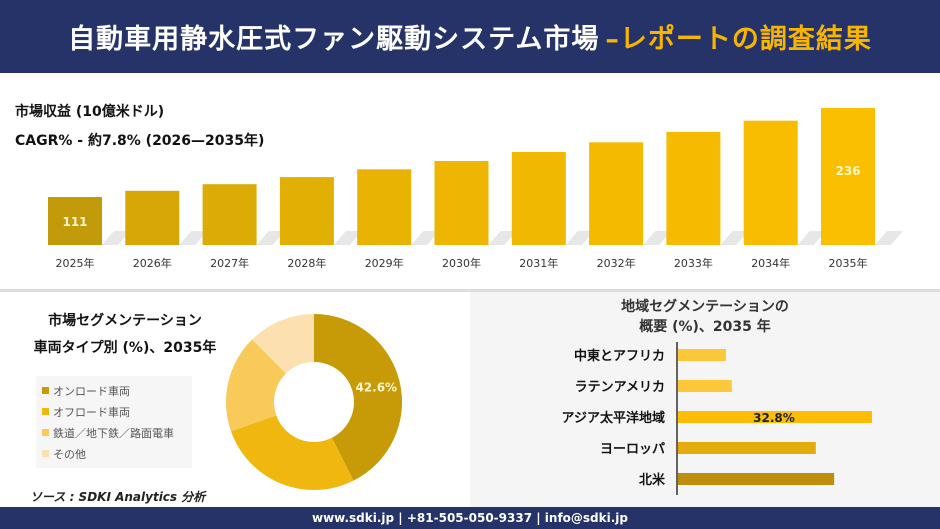  Describe the element at coordinates (632, 449) in the screenshot. I see `region-label: ヨーロッパ` at that location.